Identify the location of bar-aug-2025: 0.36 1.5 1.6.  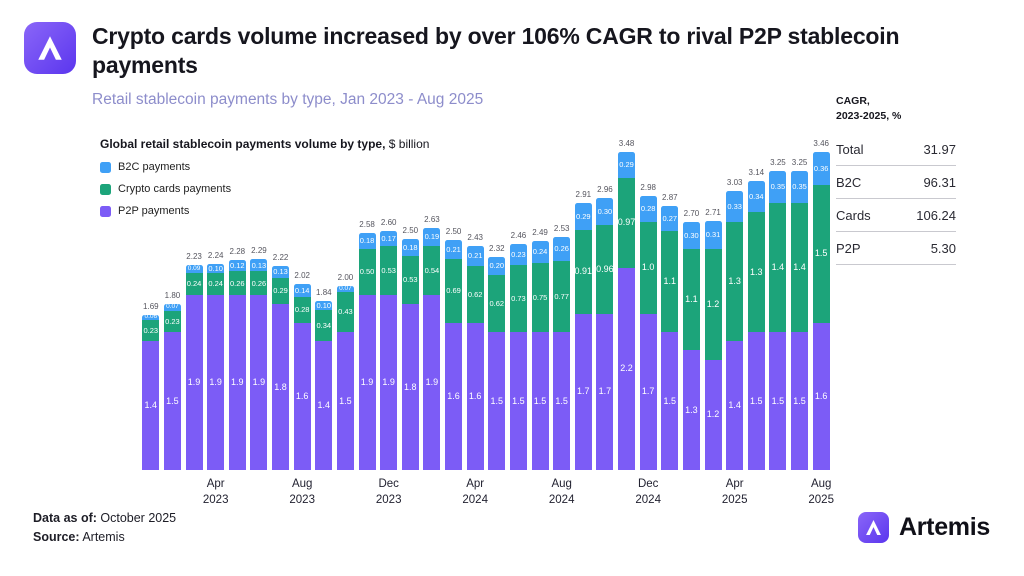
(821, 310).